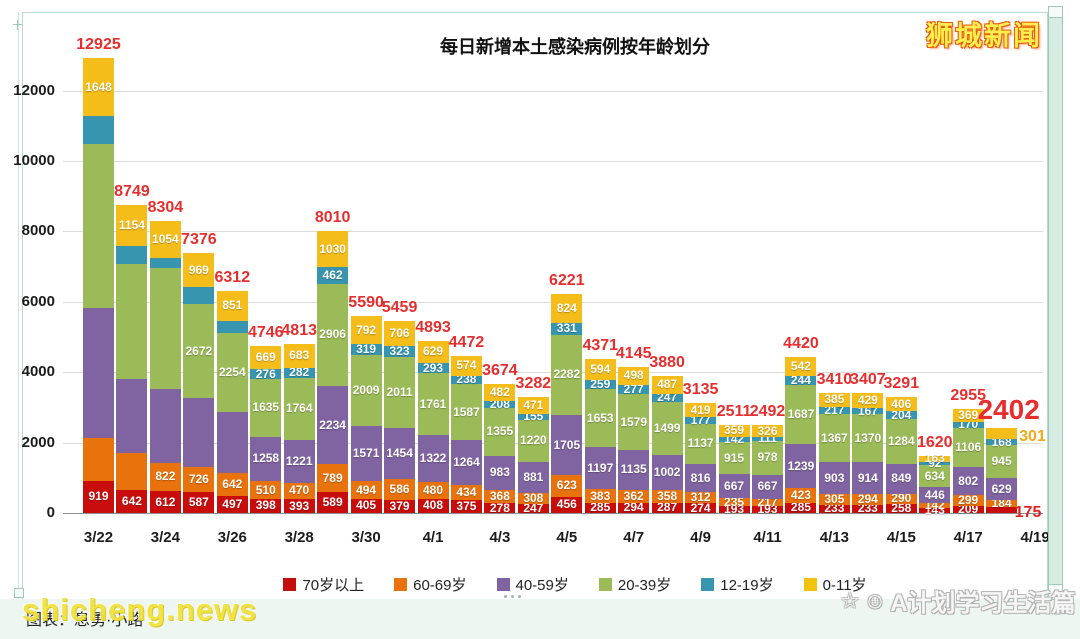 Image resolution: width=1080 pixels, height=639 pixels. I want to click on segment-value-label: 470, so click(299, 490).